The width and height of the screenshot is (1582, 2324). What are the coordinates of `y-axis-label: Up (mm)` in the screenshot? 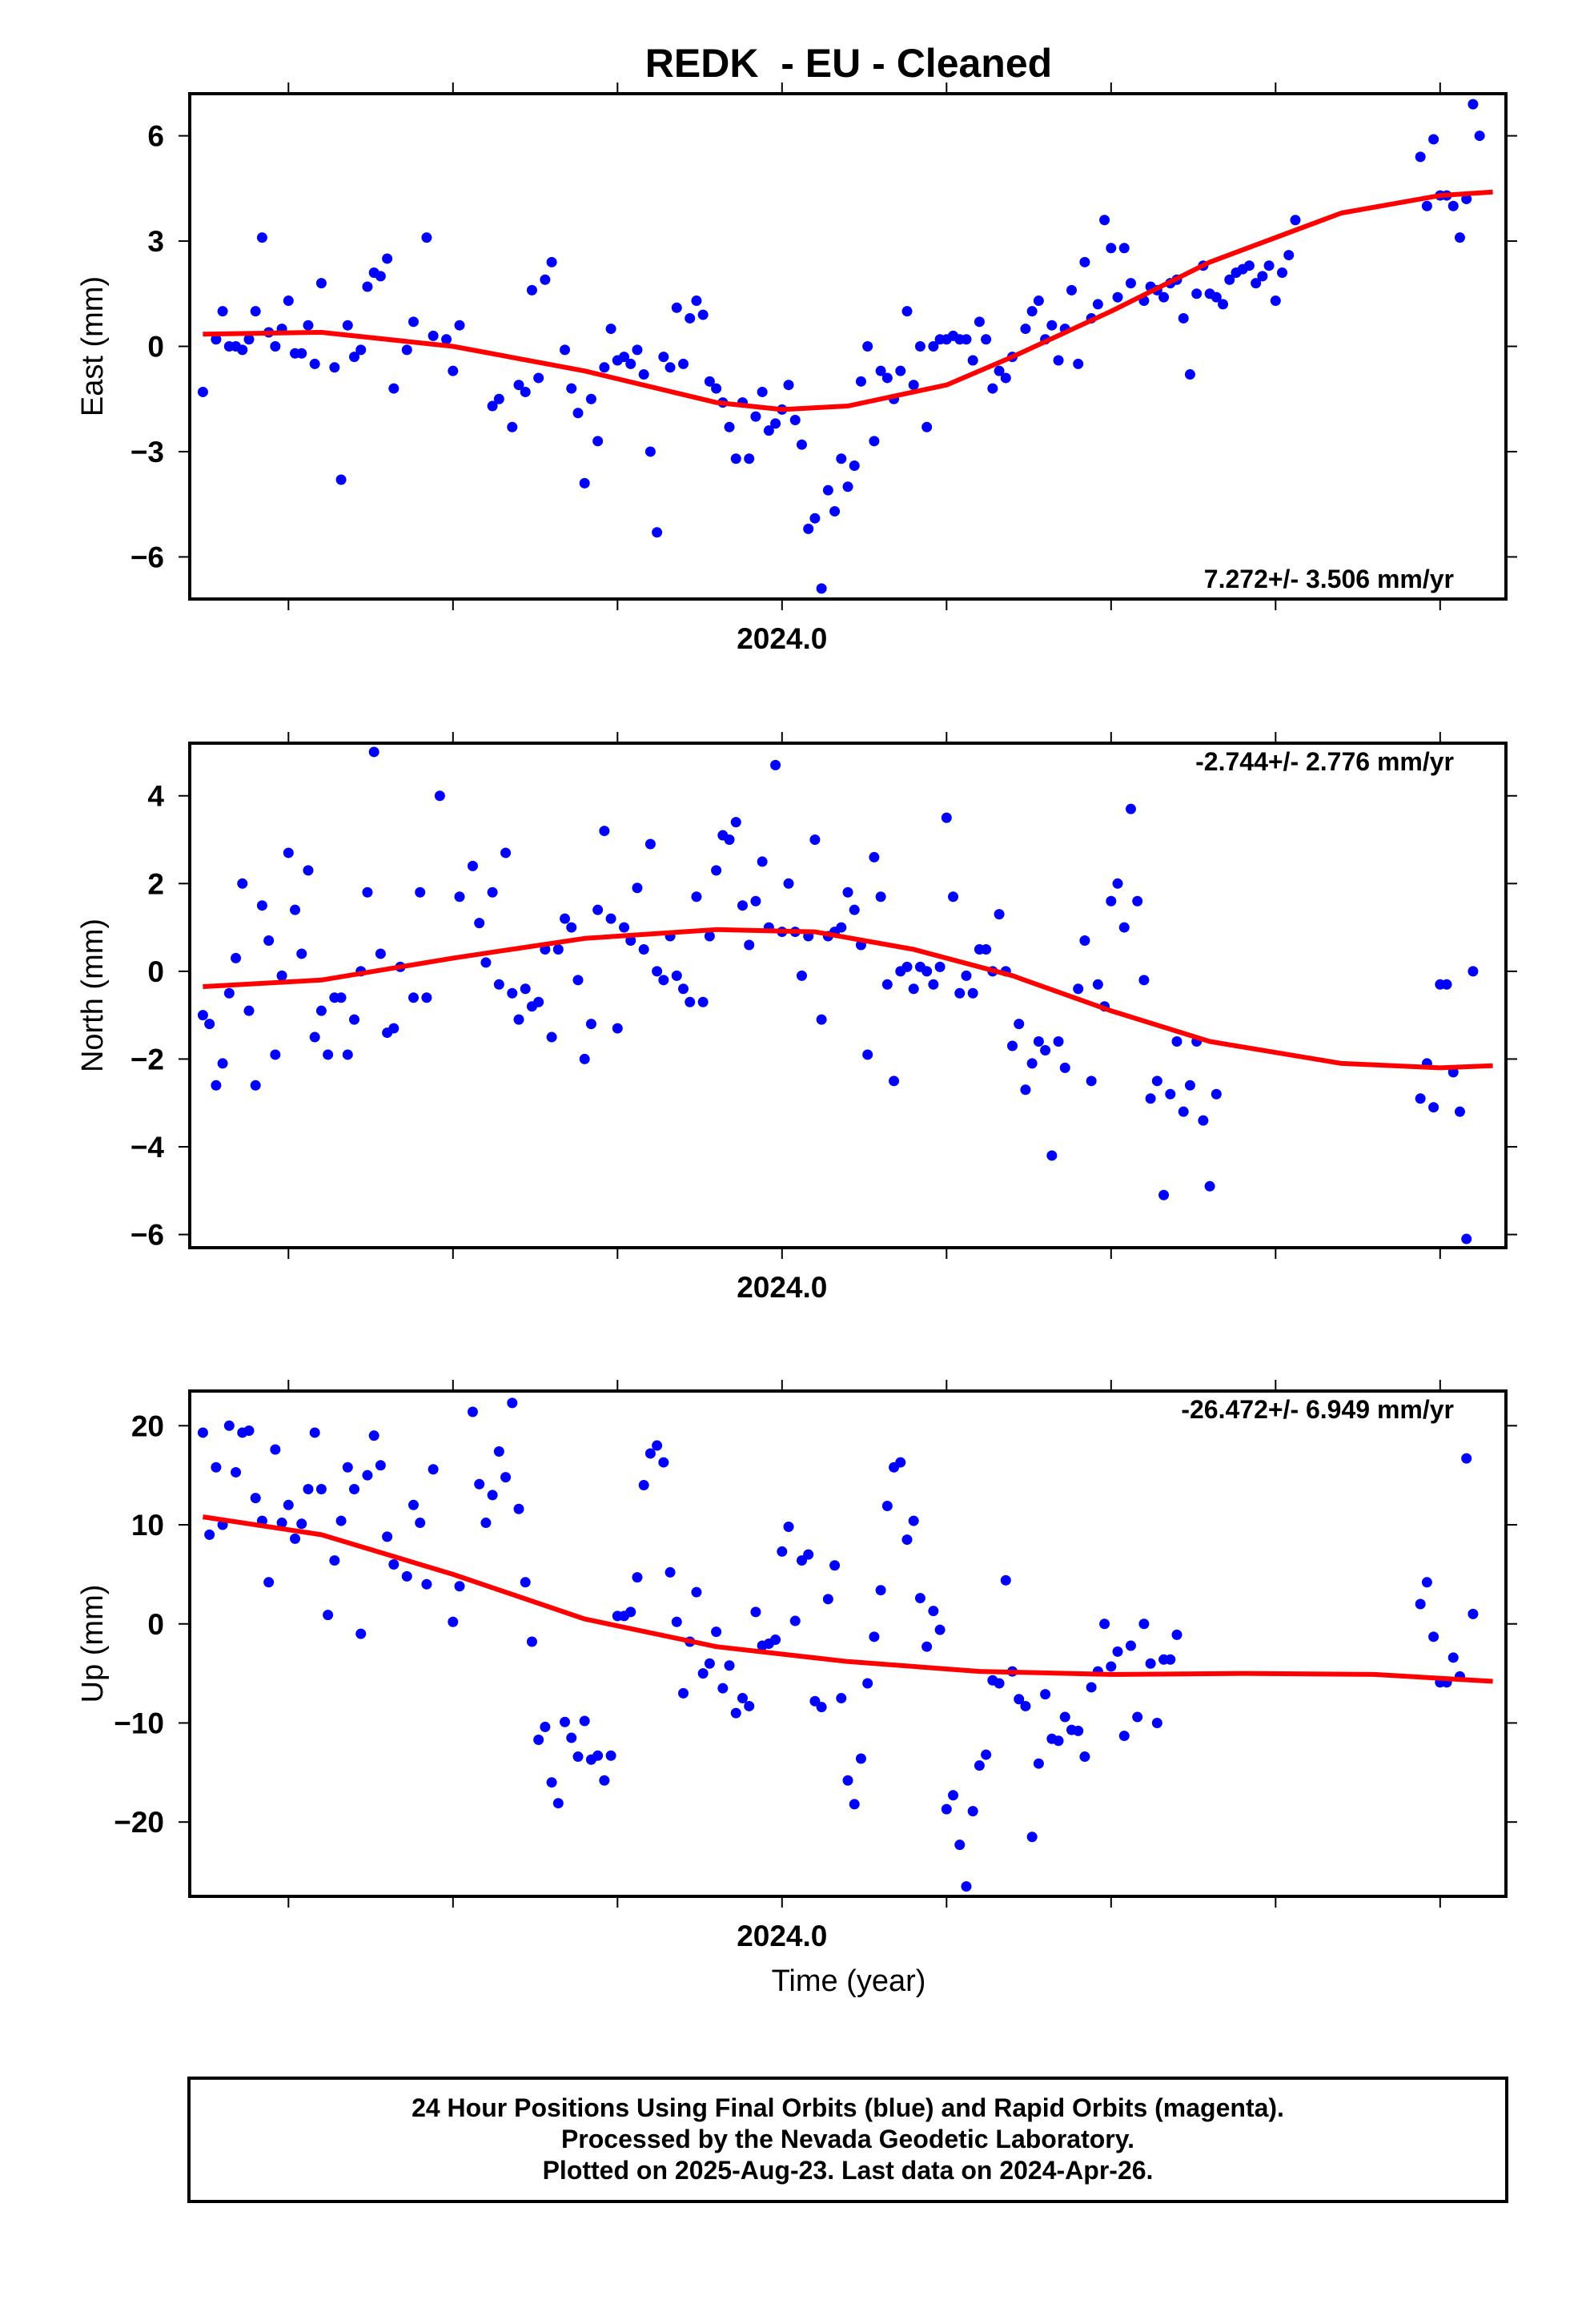 It's located at (93, 1644).